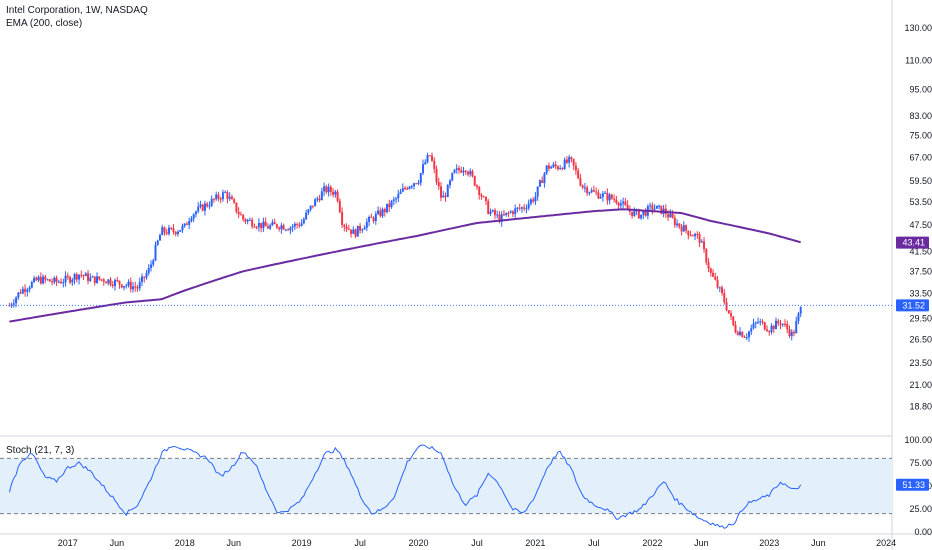 This screenshot has width=932, height=550. I want to click on time-tick-label: 2017, so click(68, 543).